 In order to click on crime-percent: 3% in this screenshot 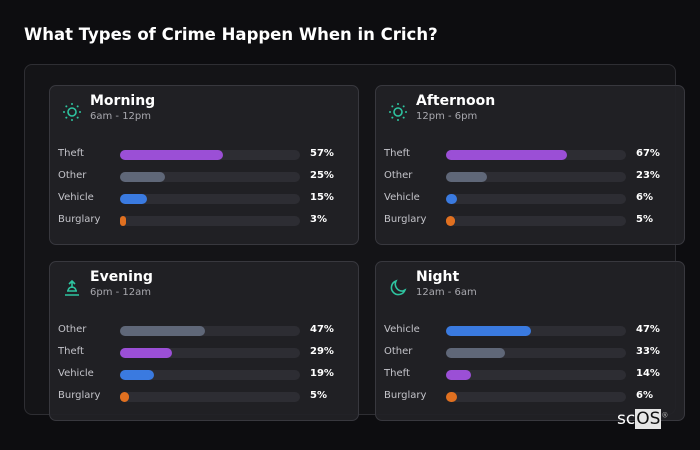, I will do `click(318, 219)`.